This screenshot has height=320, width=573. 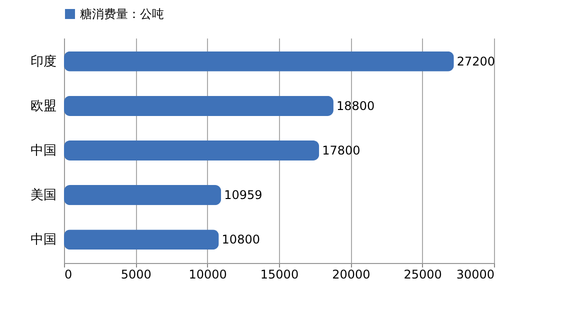 What do you see at coordinates (355, 105) in the screenshot?
I see `data-label: 18800` at bounding box center [355, 105].